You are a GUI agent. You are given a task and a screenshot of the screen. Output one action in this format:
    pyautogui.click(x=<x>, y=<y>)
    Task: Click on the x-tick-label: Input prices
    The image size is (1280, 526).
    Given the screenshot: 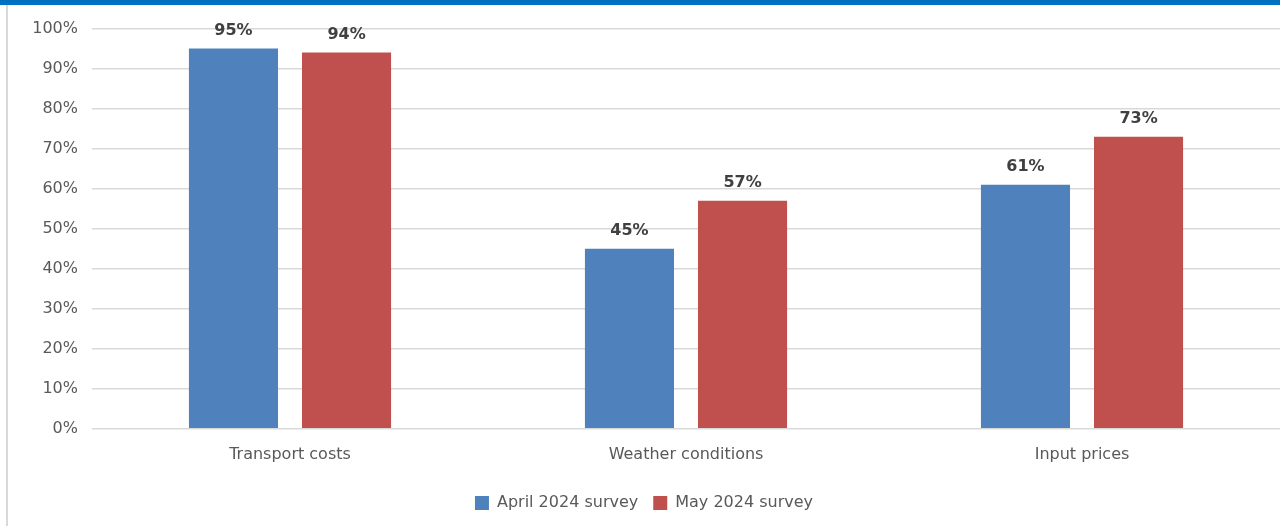 What is the action you would take?
    pyautogui.click(x=1082, y=453)
    